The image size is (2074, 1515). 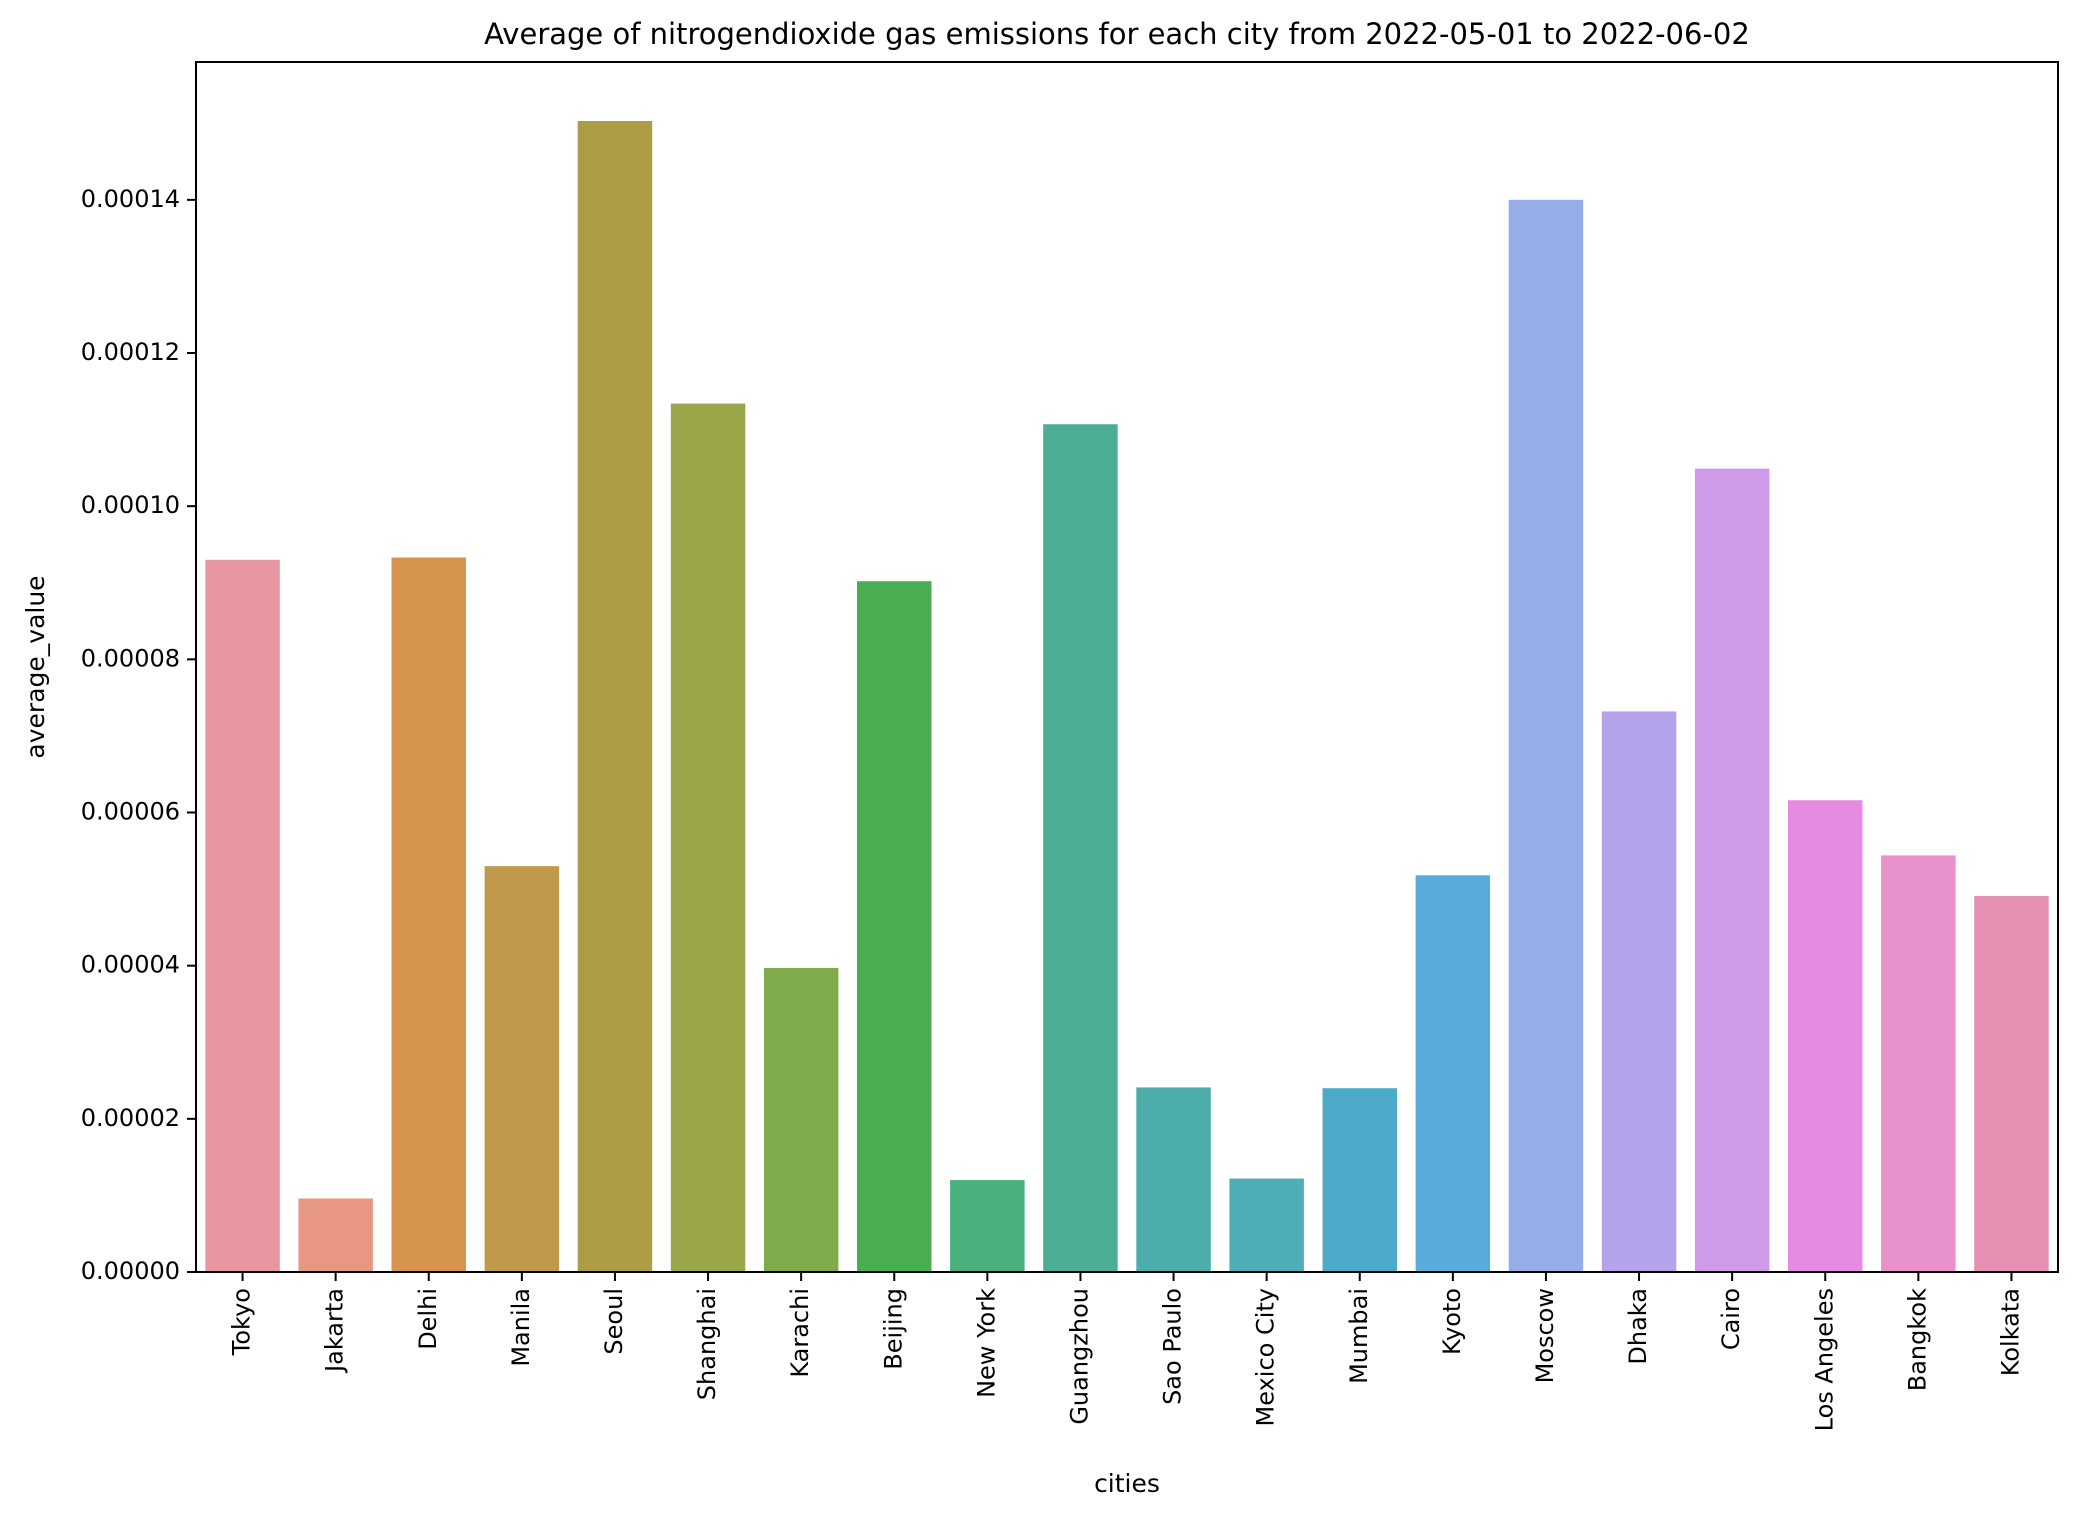 I want to click on y-tick-label: 0.00012, so click(x=130, y=352).